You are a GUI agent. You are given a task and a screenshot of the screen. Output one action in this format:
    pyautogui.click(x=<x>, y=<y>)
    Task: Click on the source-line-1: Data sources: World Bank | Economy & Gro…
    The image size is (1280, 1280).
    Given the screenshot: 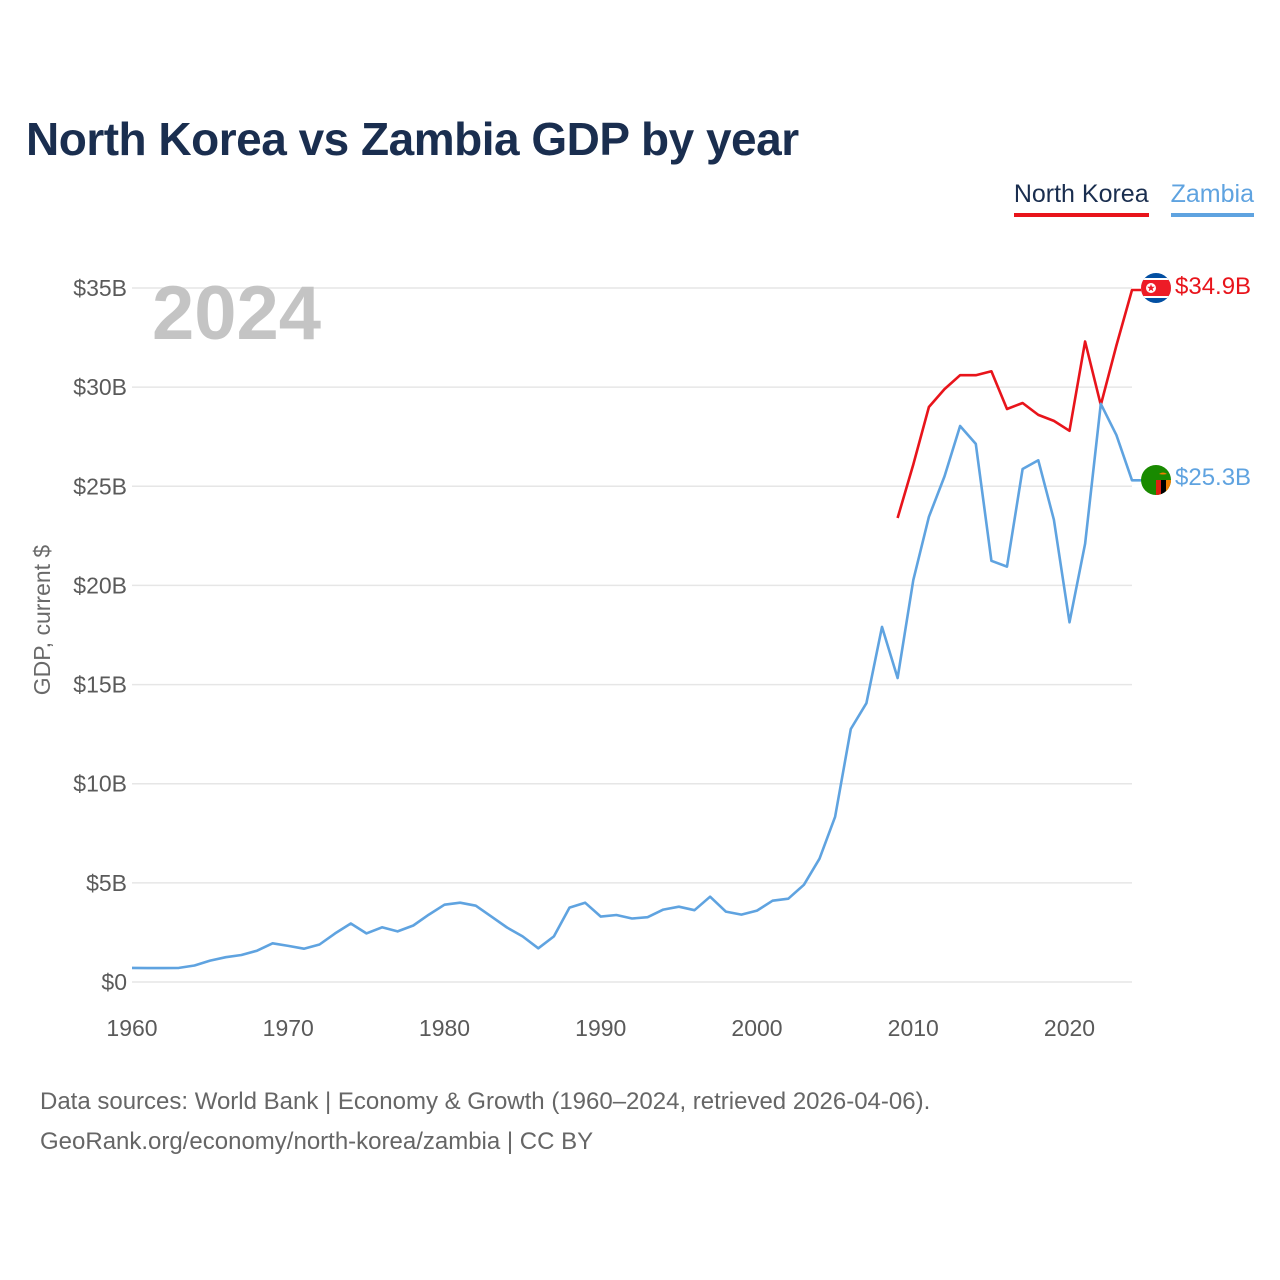 What is the action you would take?
    pyautogui.click(x=485, y=1101)
    